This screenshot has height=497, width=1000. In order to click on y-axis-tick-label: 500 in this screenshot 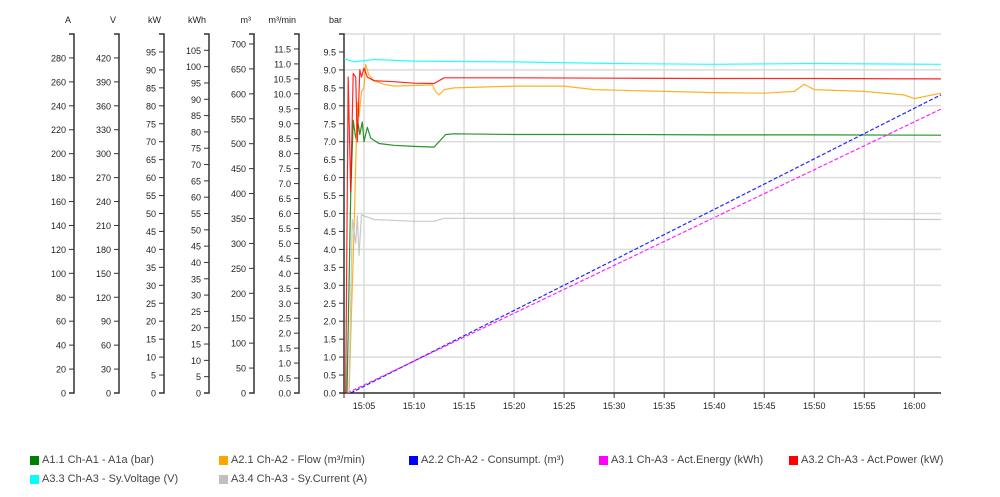, I will do `click(238, 144)`.